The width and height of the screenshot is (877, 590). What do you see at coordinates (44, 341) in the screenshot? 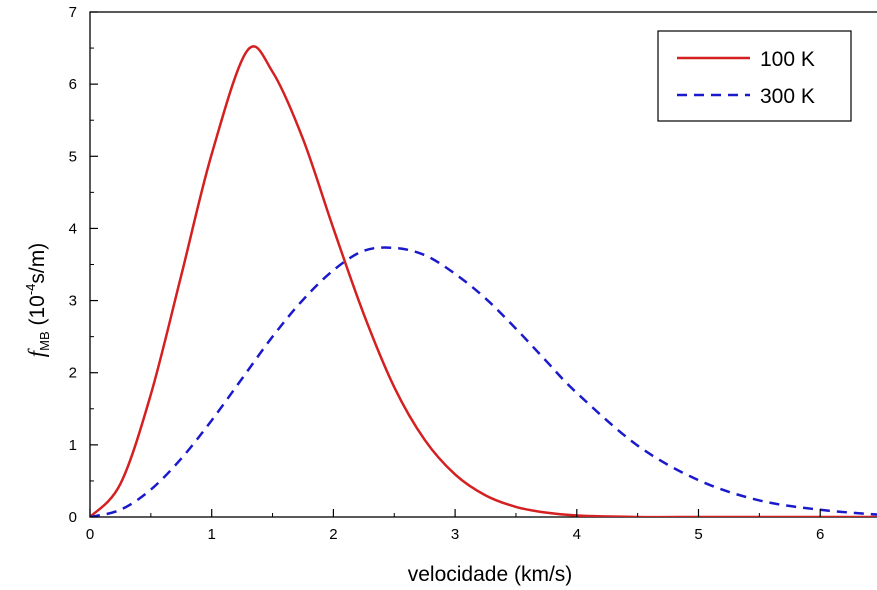
I see `y-axis-subscript: MB` at bounding box center [44, 341].